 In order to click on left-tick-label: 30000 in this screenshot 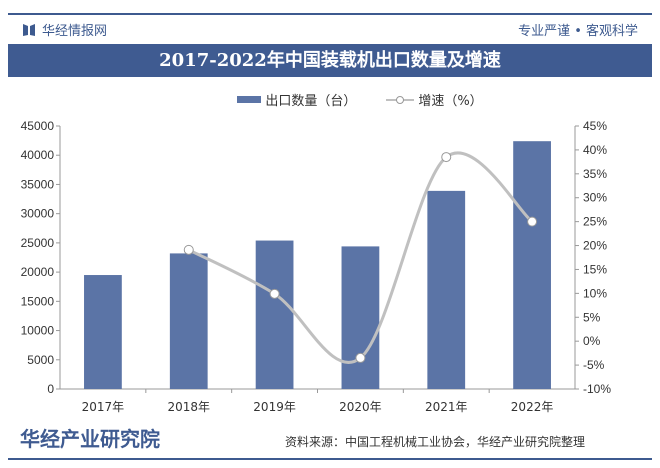, I will do `click(38, 214)`.